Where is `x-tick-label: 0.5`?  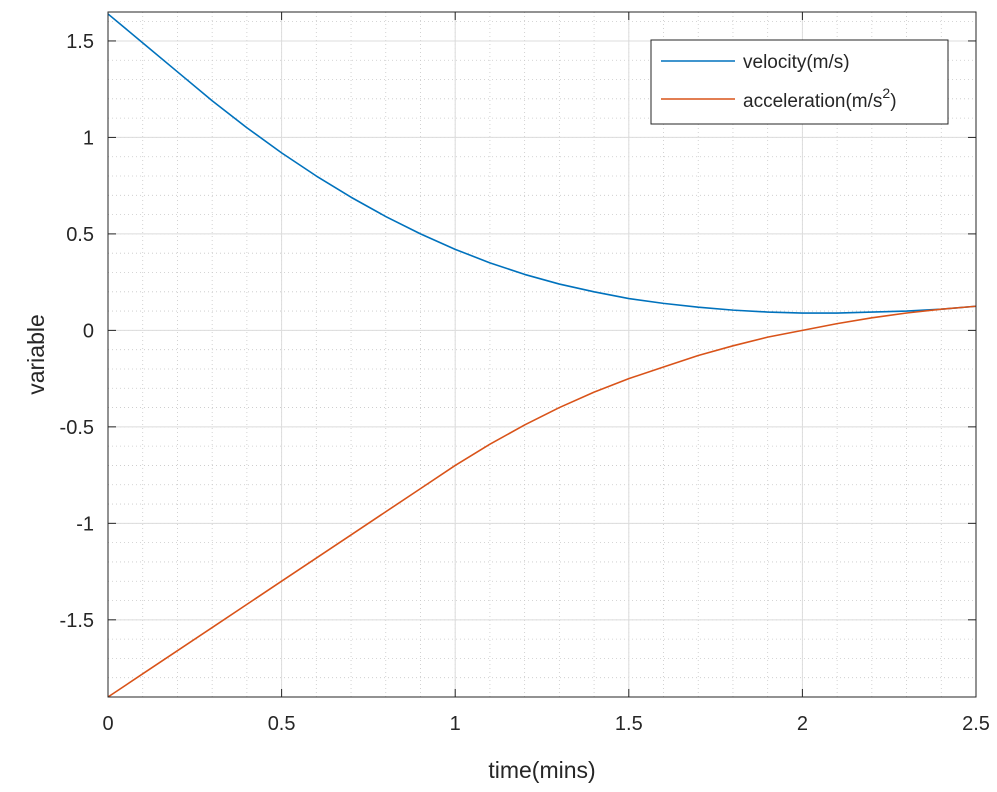
x-tick-label: 0.5 is located at coordinates (282, 724).